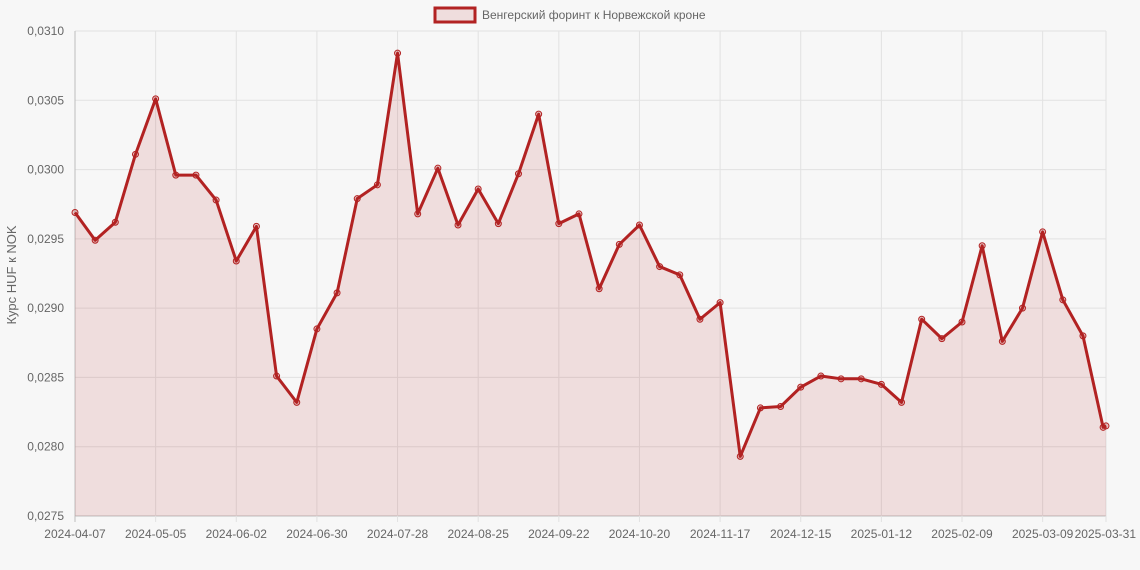  What do you see at coordinates (1043, 534) in the screenshot?
I see `x-tick-label: 2025-03-09` at bounding box center [1043, 534].